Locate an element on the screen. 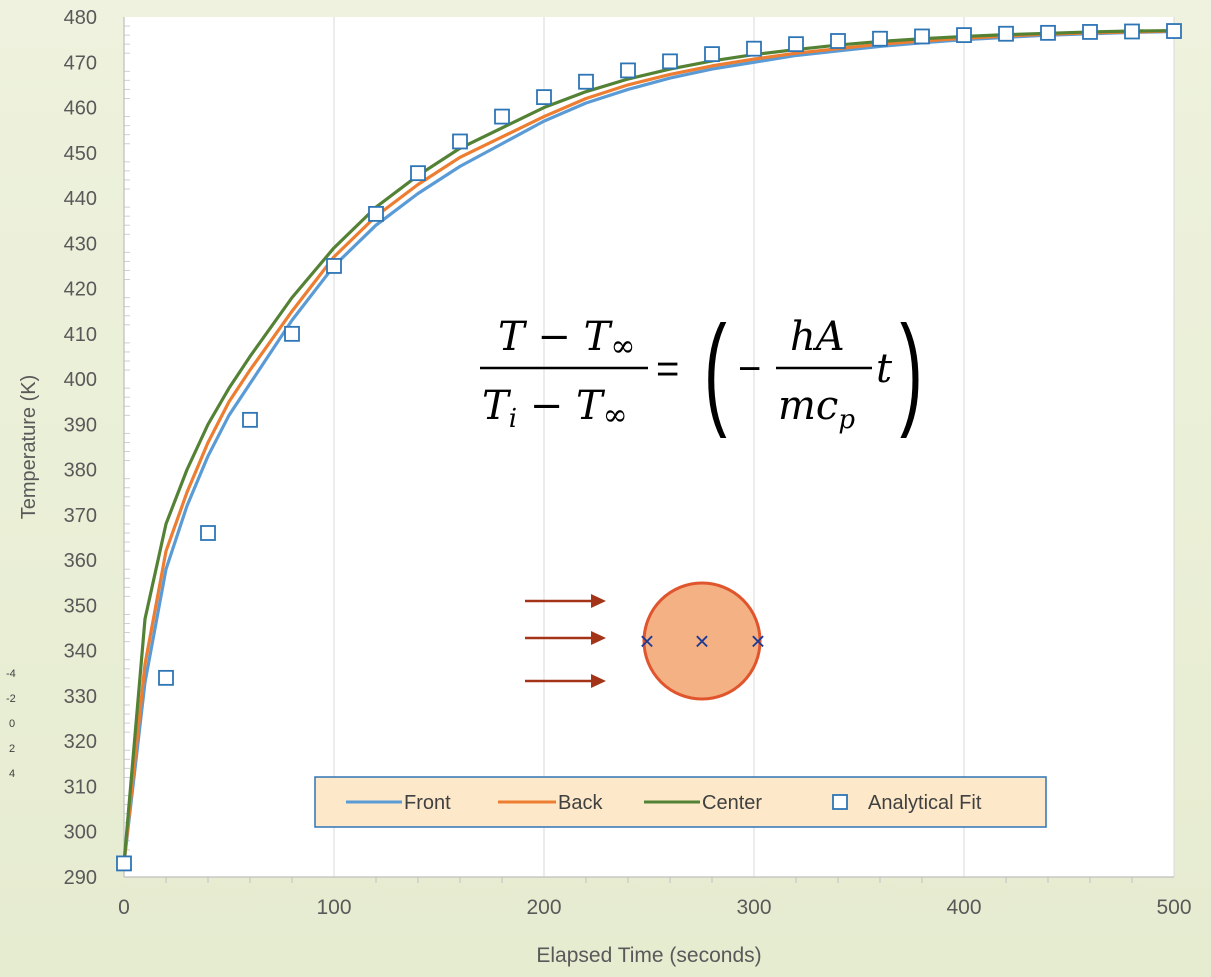  svg-text: Ti − T∞ is located at coordinates (555, 408).